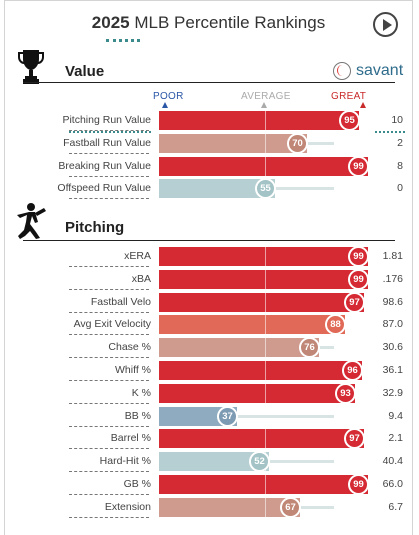 Image resolution: width=419 pixels, height=535 pixels. I want to click on percentile-track: 52, so click(264, 462).